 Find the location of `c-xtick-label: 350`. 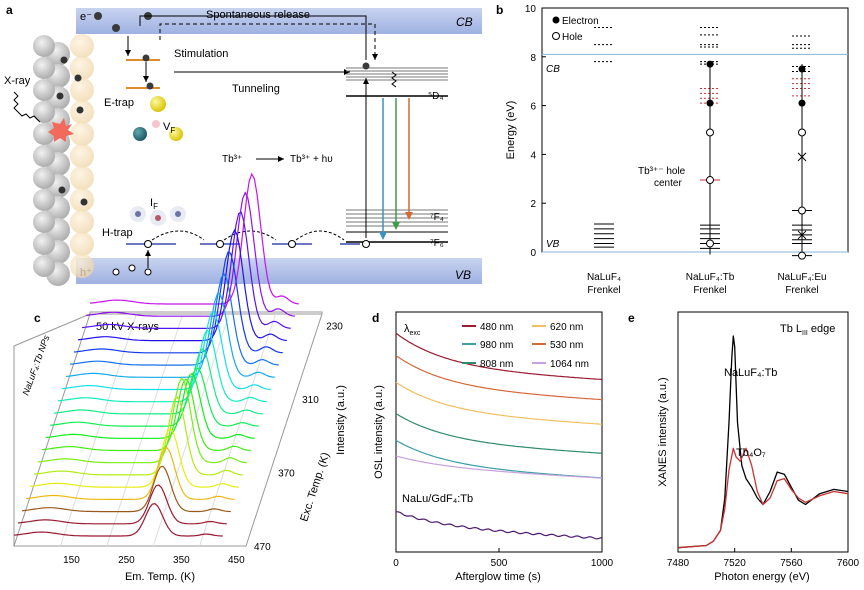

c-xtick-label: 350 is located at coordinates (181, 560).